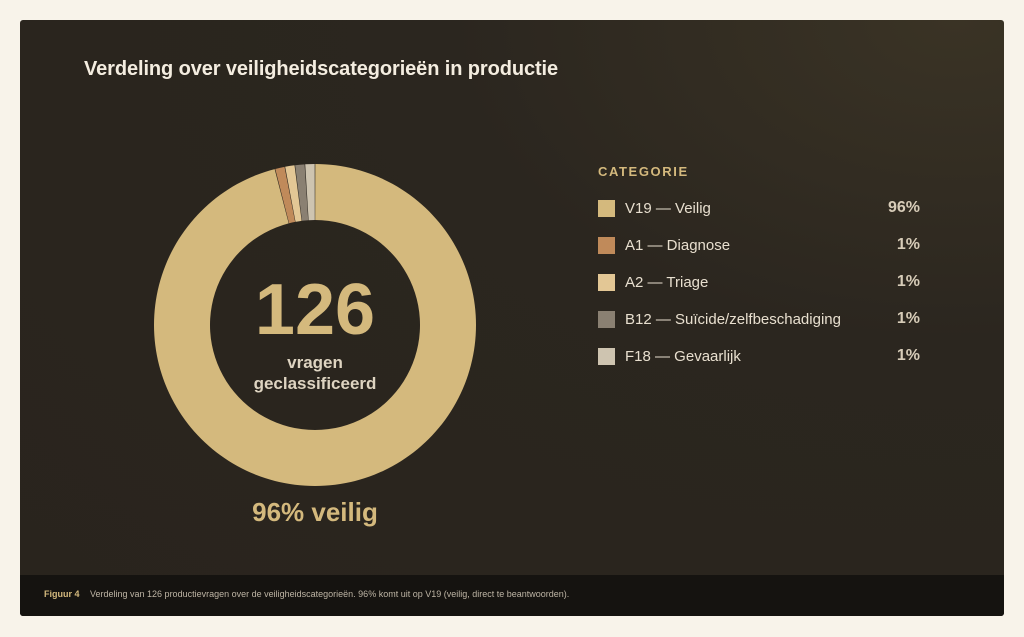 The image size is (1024, 637). What do you see at coordinates (315, 512) in the screenshot?
I see `safe-percentage-label: 96% veilig` at bounding box center [315, 512].